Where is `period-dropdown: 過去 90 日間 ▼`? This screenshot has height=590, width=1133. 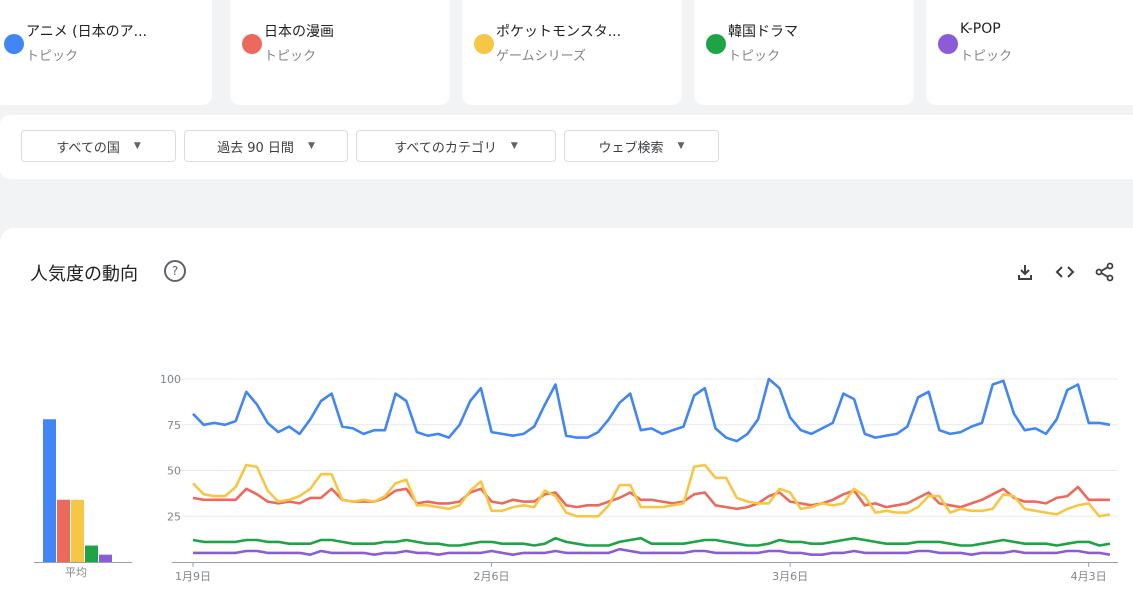
period-dropdown: 過去 90 日間 ▼ is located at coordinates (266, 146).